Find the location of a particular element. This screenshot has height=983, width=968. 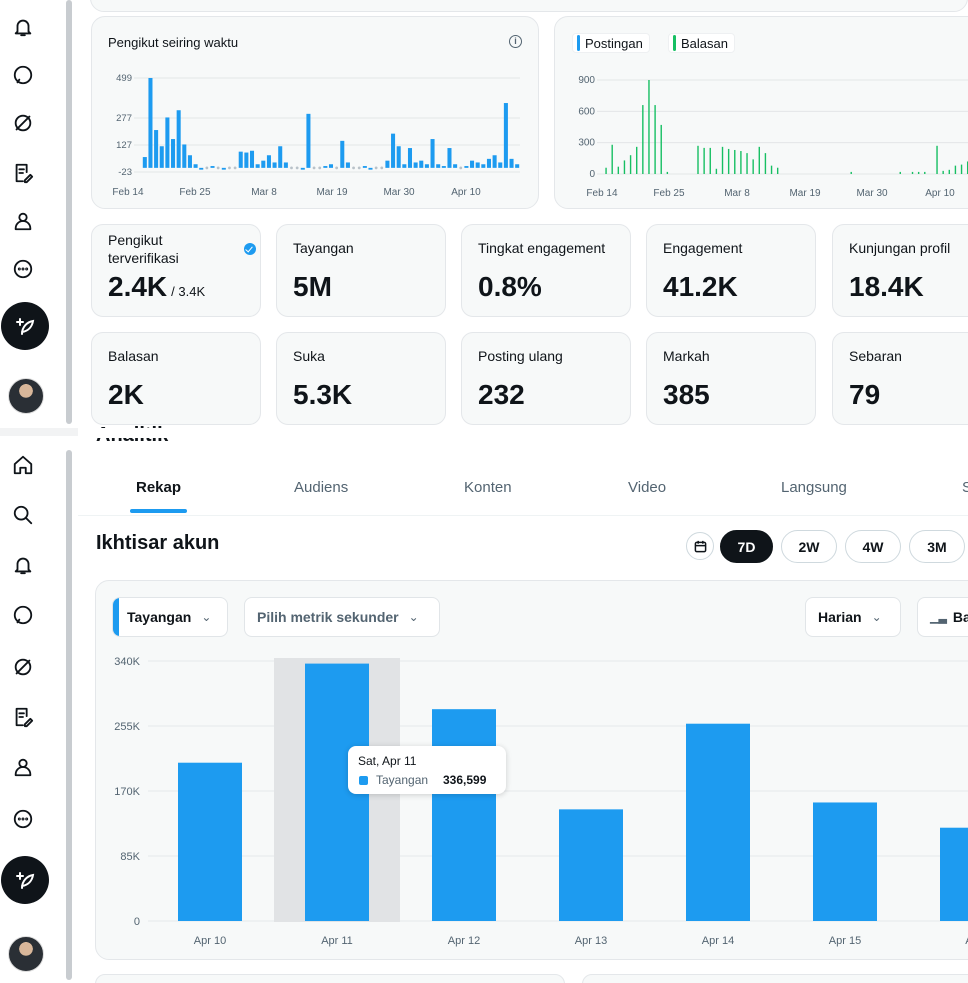

stat-reposts: Posting ulang 232 is located at coordinates (546, 378).